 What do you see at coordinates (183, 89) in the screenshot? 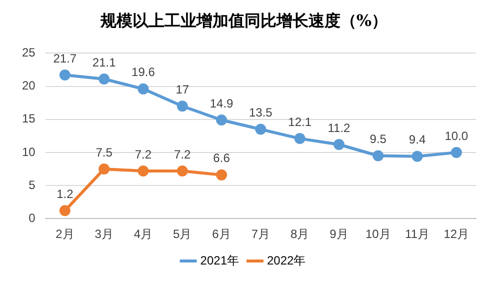
I see `data-label: 17` at bounding box center [183, 89].